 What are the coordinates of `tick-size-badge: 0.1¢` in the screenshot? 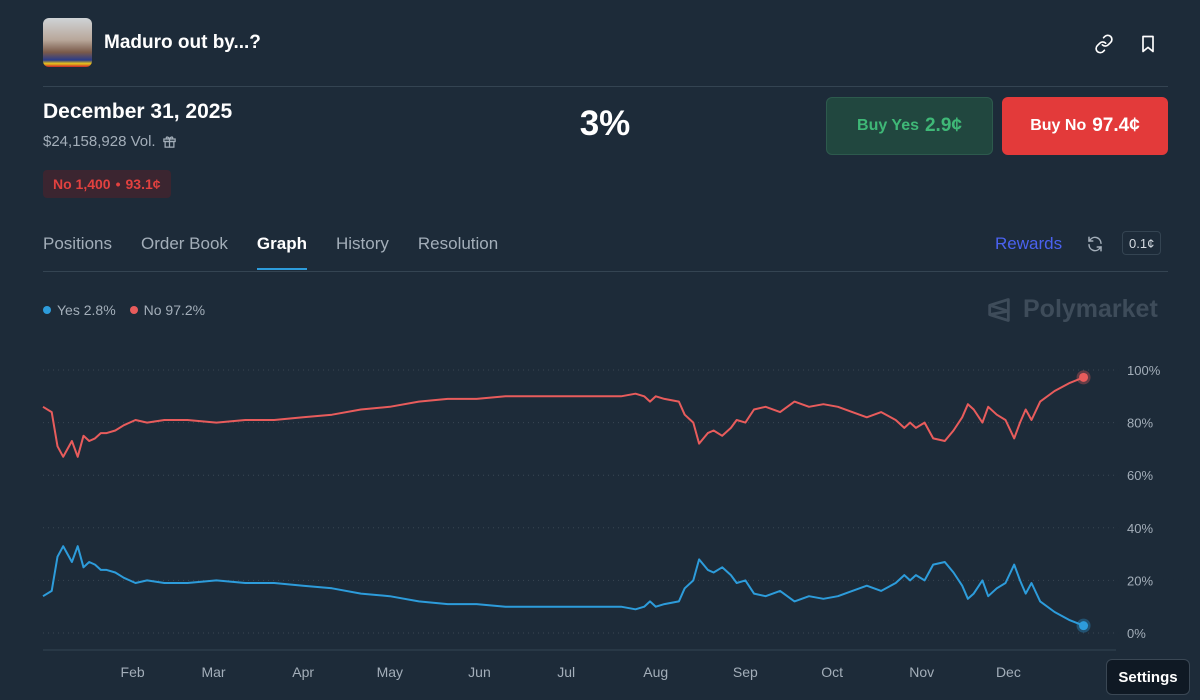 It's located at (1142, 243).